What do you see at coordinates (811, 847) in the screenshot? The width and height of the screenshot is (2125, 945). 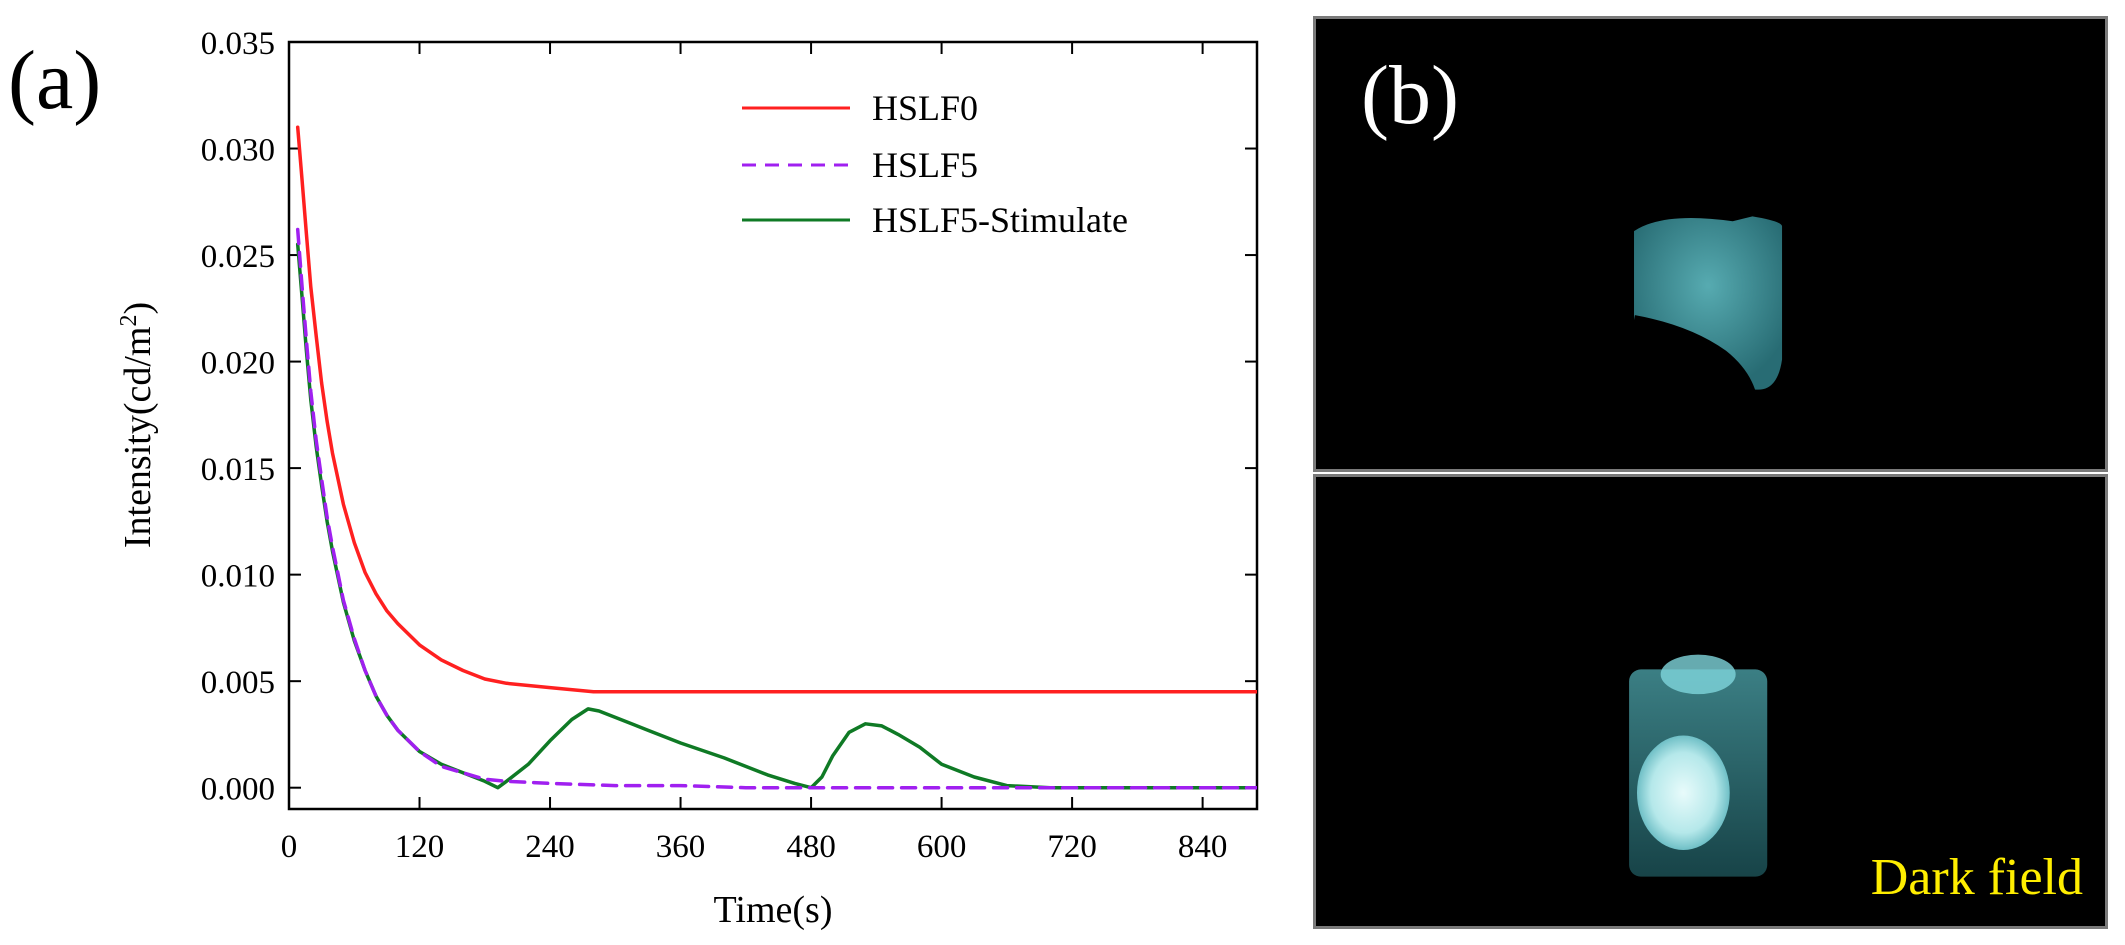 I see `x-tick-label: 480` at bounding box center [811, 847].